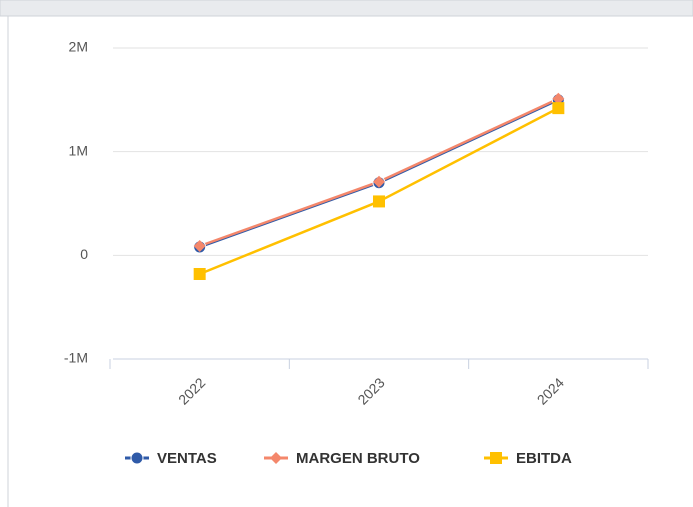 The image size is (693, 507). What do you see at coordinates (187, 458) in the screenshot?
I see `legend-label: VENTAS` at bounding box center [187, 458].